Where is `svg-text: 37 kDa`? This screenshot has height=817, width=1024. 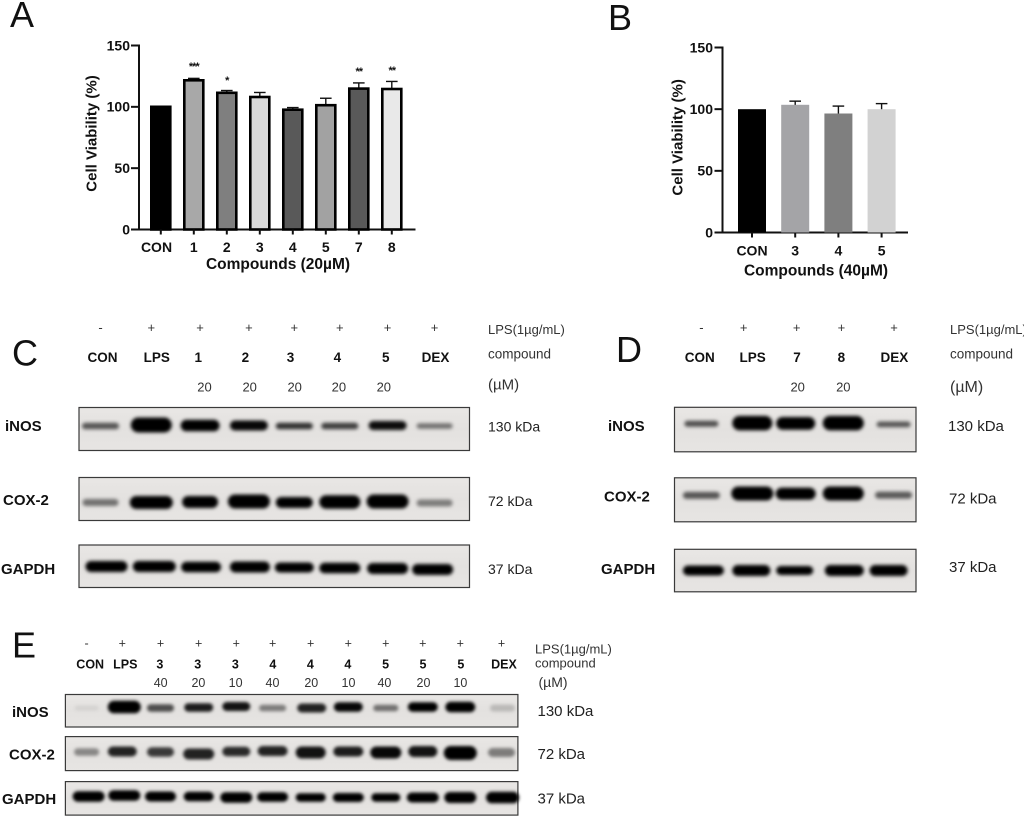
svg-text: 37 kDa is located at coordinates (973, 567).